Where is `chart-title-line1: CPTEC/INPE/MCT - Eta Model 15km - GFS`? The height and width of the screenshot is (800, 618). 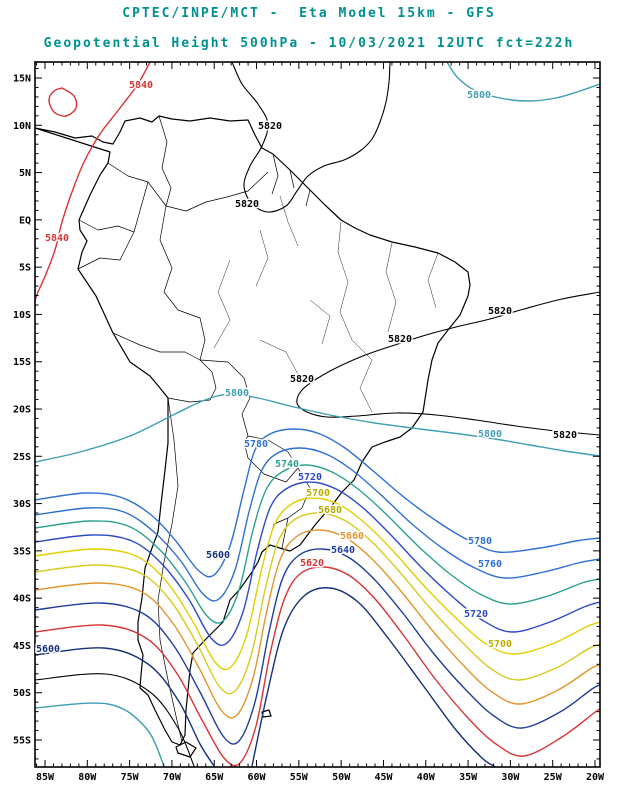
chart-title-line1: CPTEC/INPE/MCT - Eta Model 15km - GFS is located at coordinates (309, 13).